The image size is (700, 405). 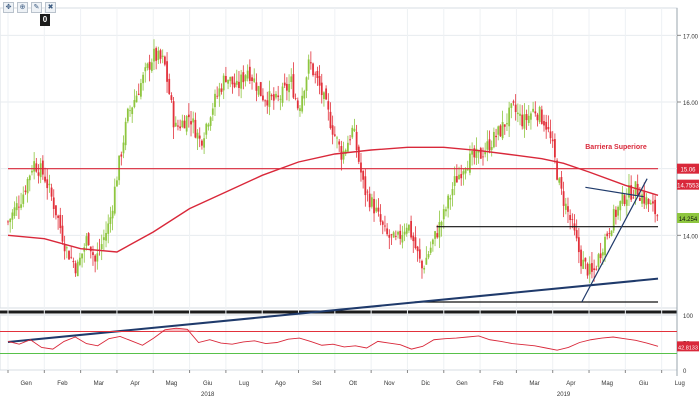 What do you see at coordinates (688, 171) in the screenshot?
I see `value-tag-label: 15.06` at bounding box center [688, 171].